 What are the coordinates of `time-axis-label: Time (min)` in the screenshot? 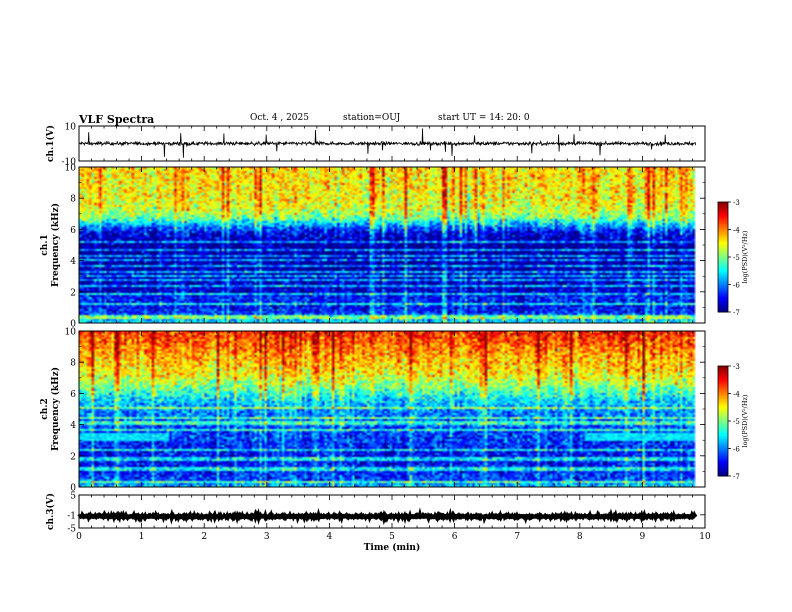 It's located at (392, 547).